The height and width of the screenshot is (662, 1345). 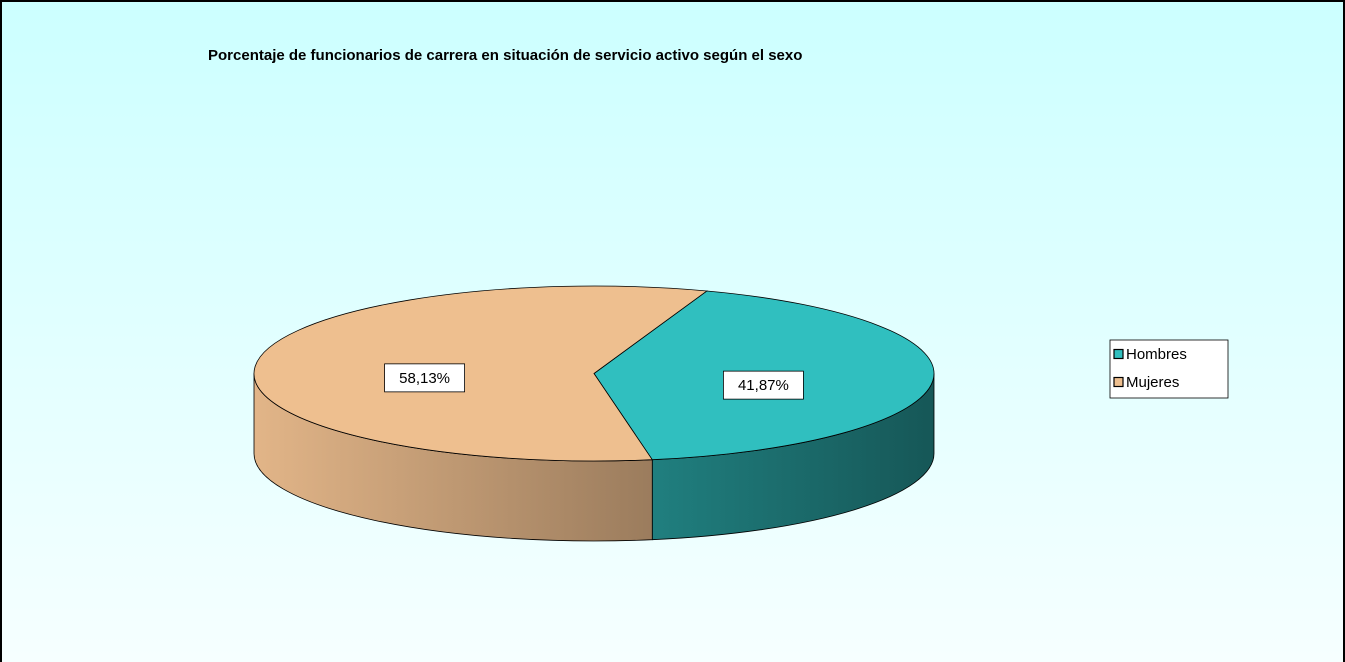 I want to click on legend-box, so click(x=1169, y=369).